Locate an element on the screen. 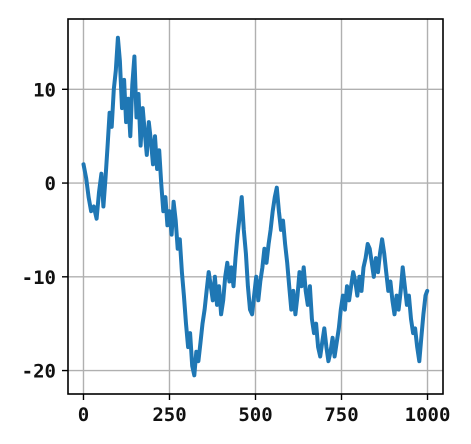  x-tick-label: 250 is located at coordinates (169, 415).